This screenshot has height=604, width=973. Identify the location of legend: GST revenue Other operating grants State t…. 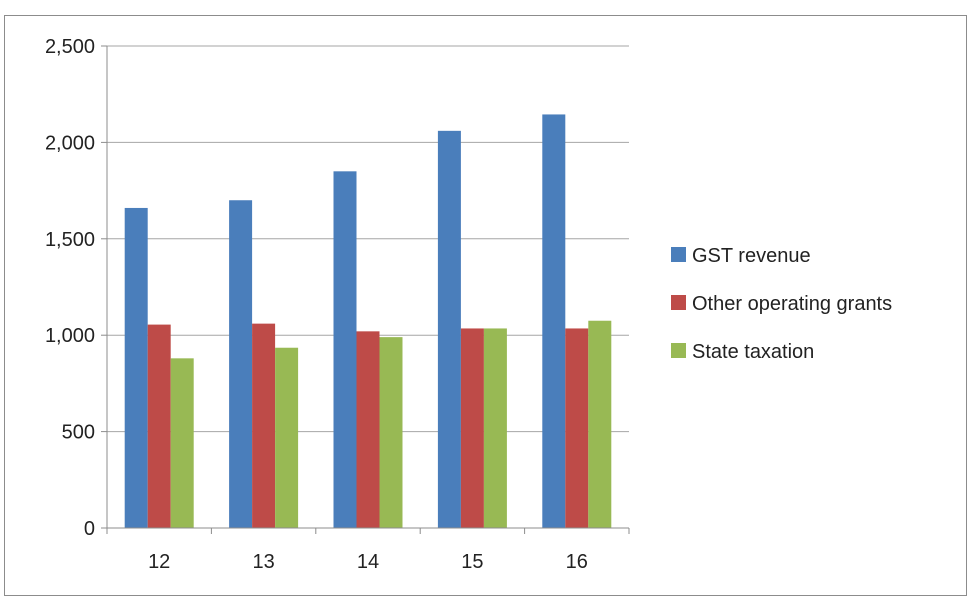
(781, 304).